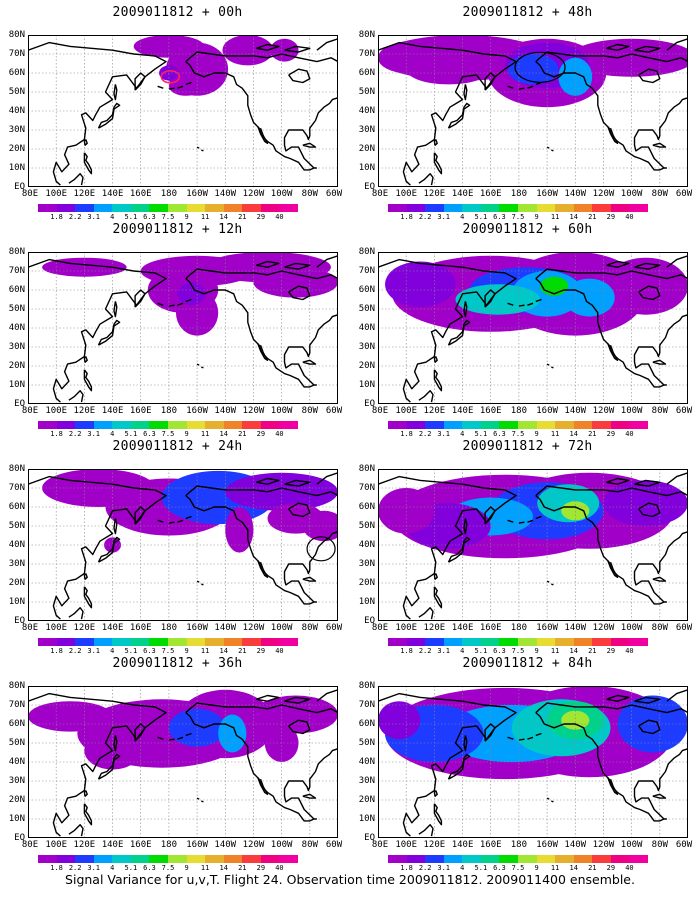 This screenshot has height=900, width=700. I want to click on panel-title: 2009011812 + 48h, so click(527, 12).